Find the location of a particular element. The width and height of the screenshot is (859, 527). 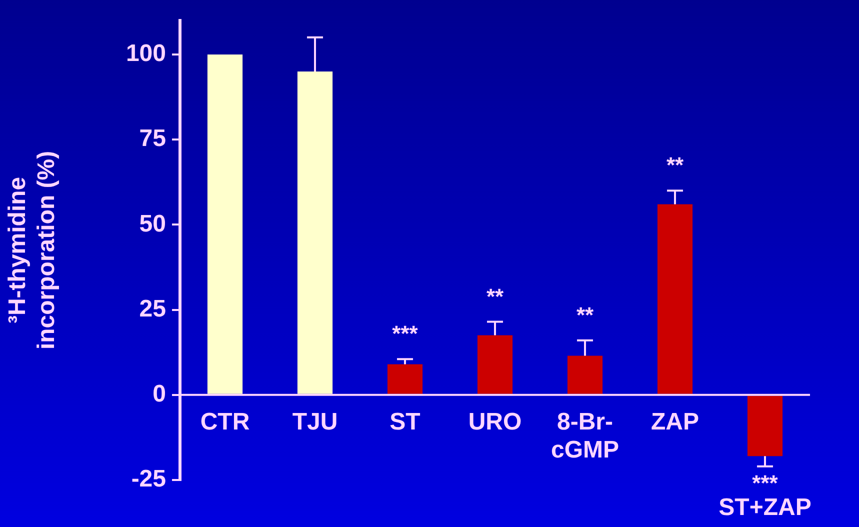

y-tick-label: -25 is located at coordinates (148, 479).